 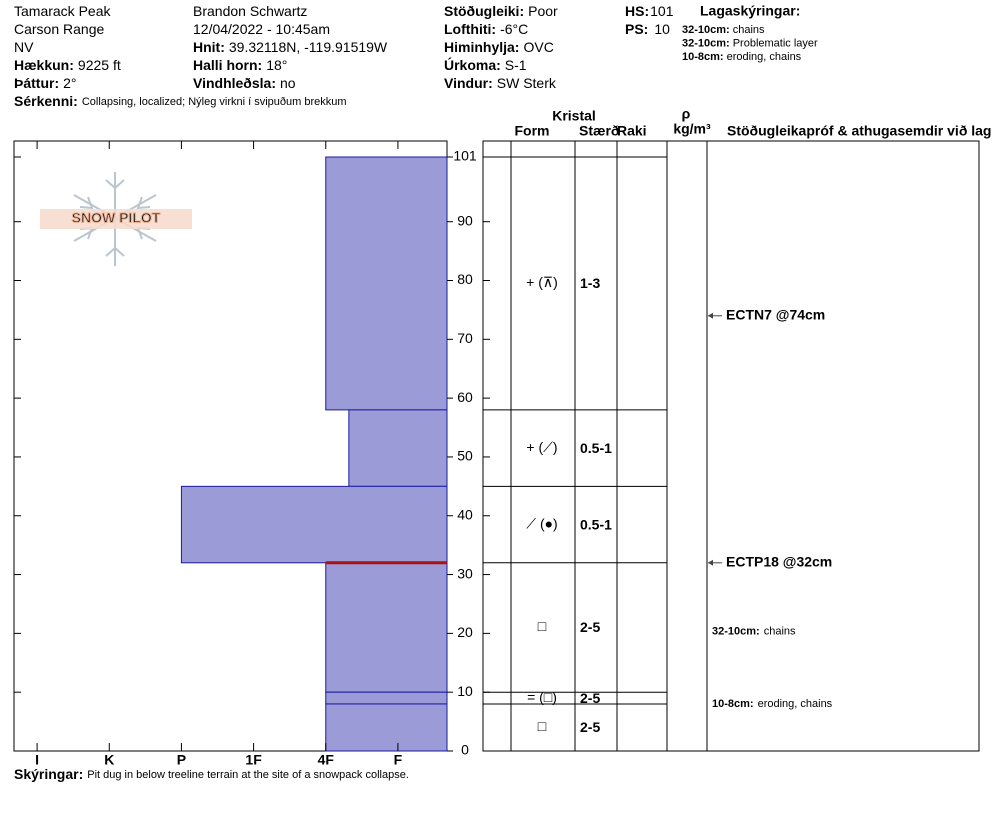 What do you see at coordinates (662, 11) in the screenshot?
I see `field-value: 101` at bounding box center [662, 11].